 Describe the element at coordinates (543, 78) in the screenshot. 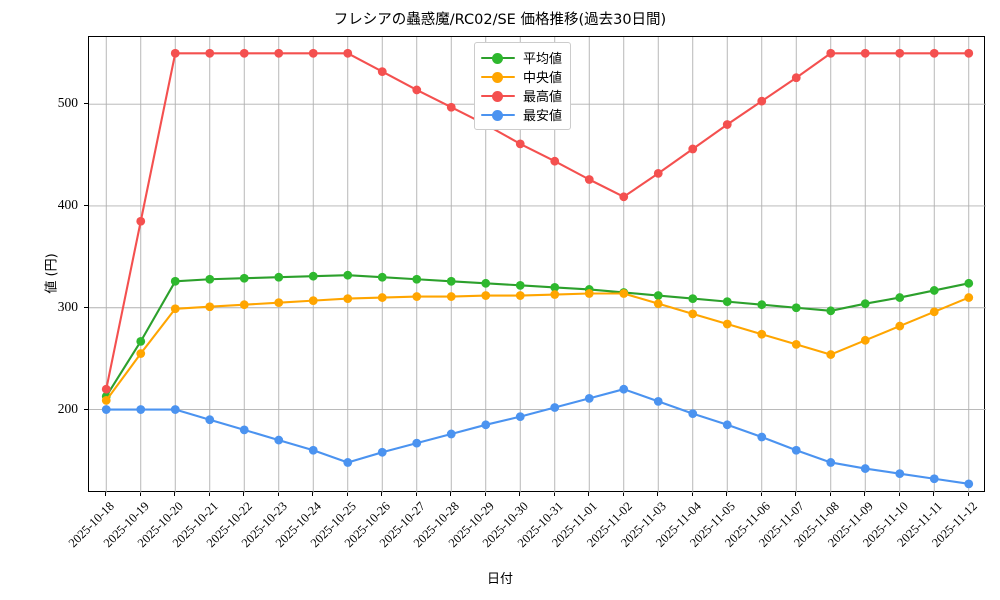

I see `legend-label: 中央値` at that location.